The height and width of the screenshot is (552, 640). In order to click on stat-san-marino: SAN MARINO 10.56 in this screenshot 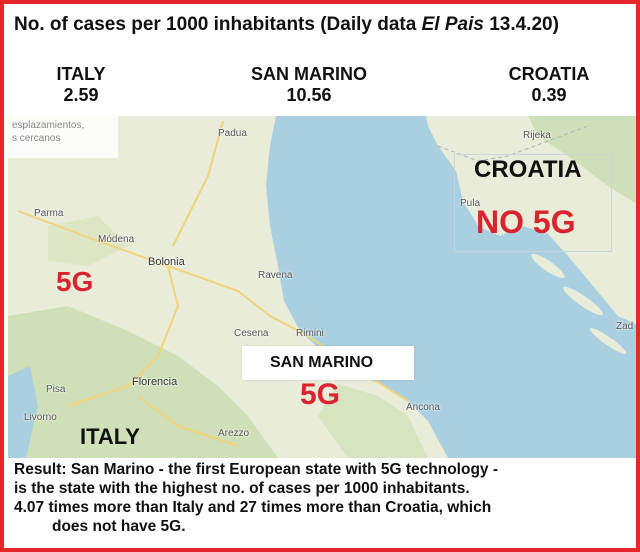, I will do `click(309, 85)`.